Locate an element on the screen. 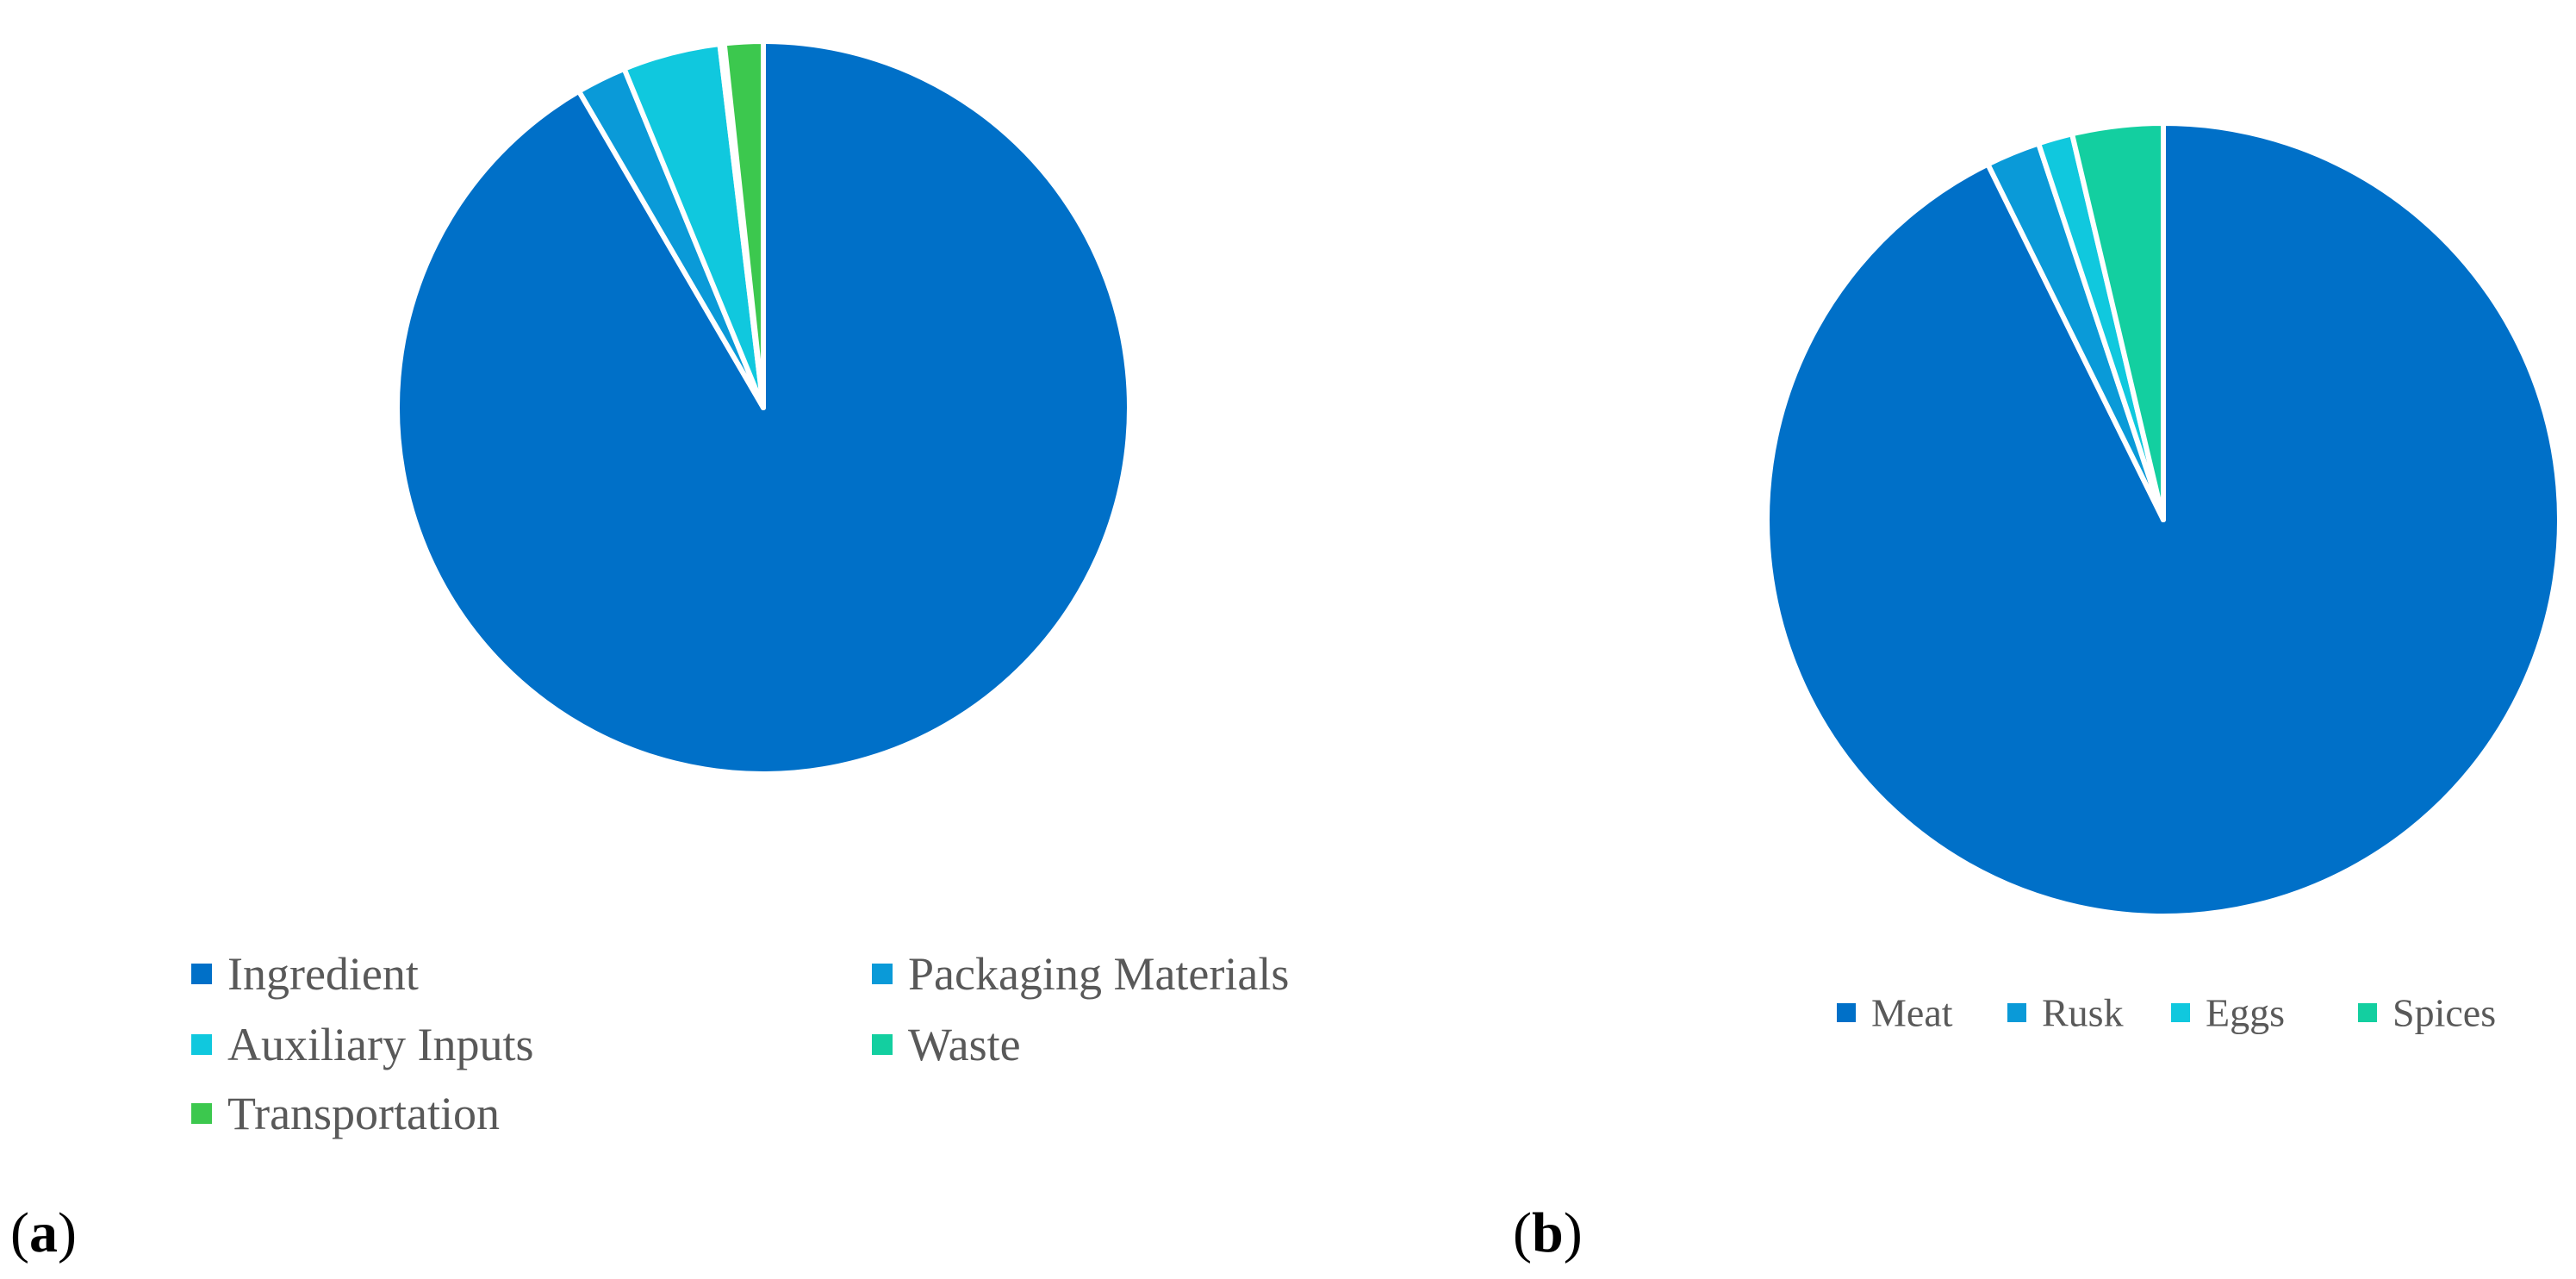 The width and height of the screenshot is (2576, 1279). legend-label-rusk: Rusk is located at coordinates (2083, 1013).